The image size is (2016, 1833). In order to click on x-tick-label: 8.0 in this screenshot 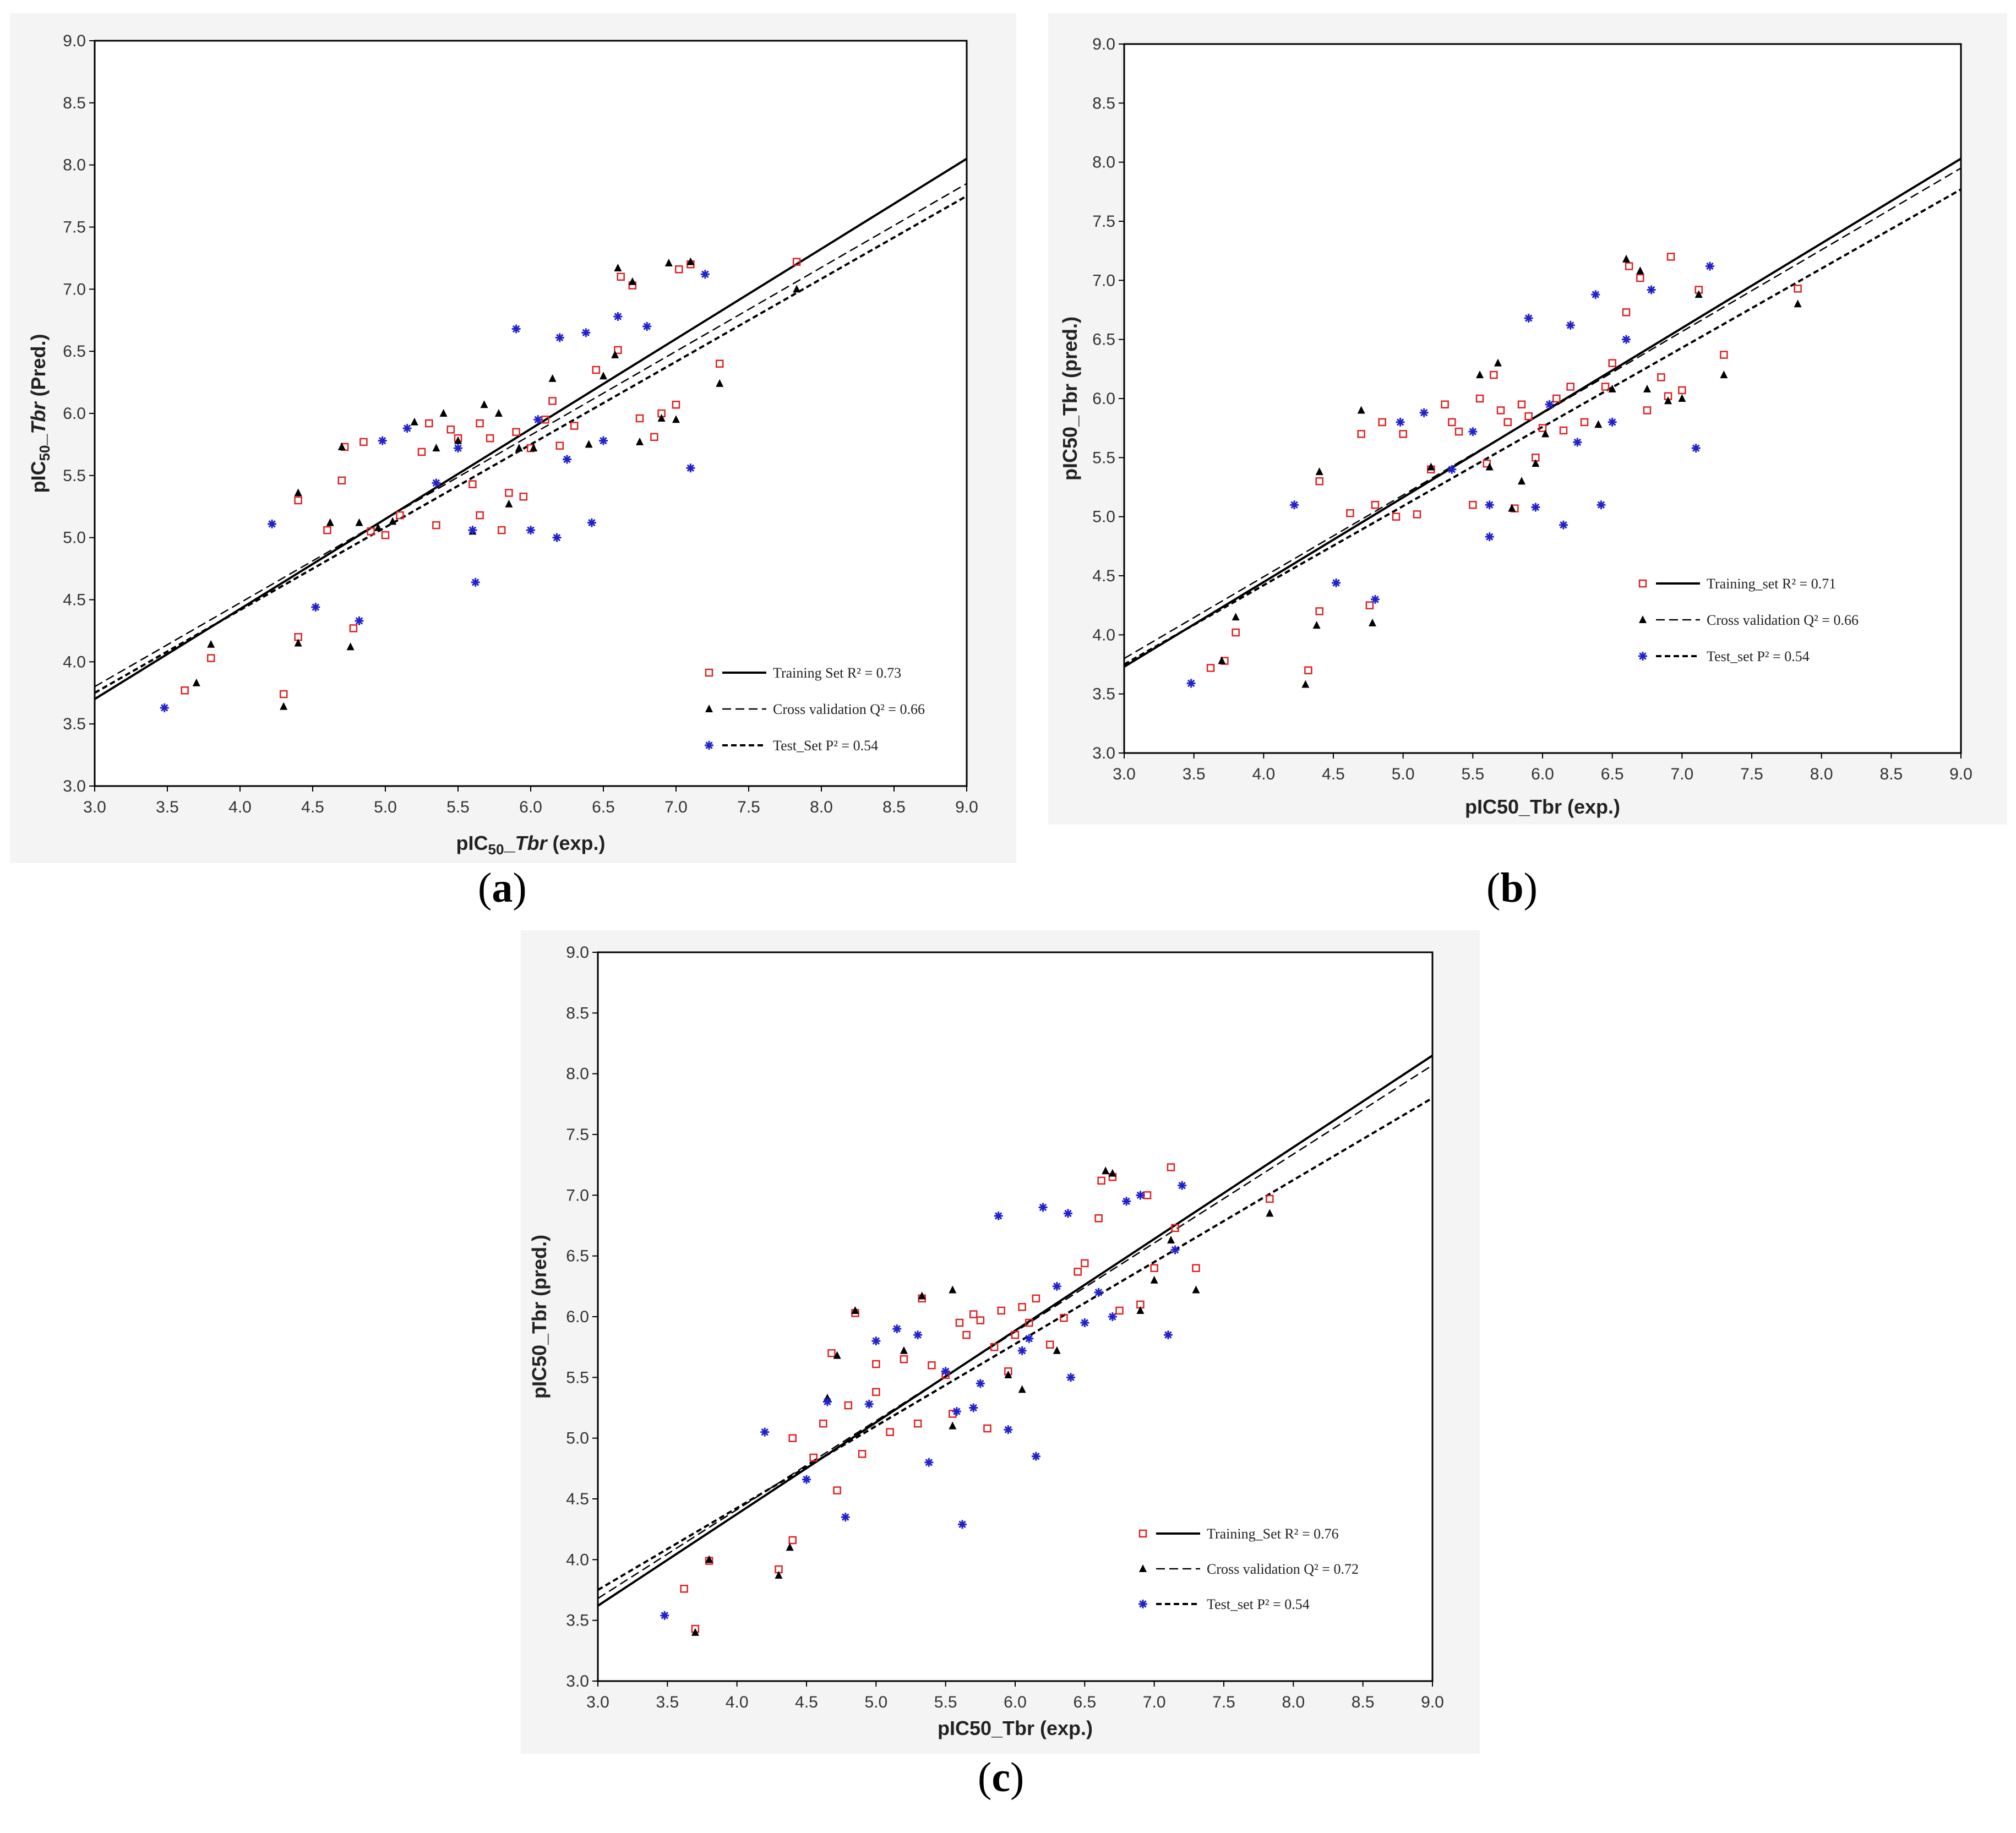, I will do `click(1293, 1702)`.